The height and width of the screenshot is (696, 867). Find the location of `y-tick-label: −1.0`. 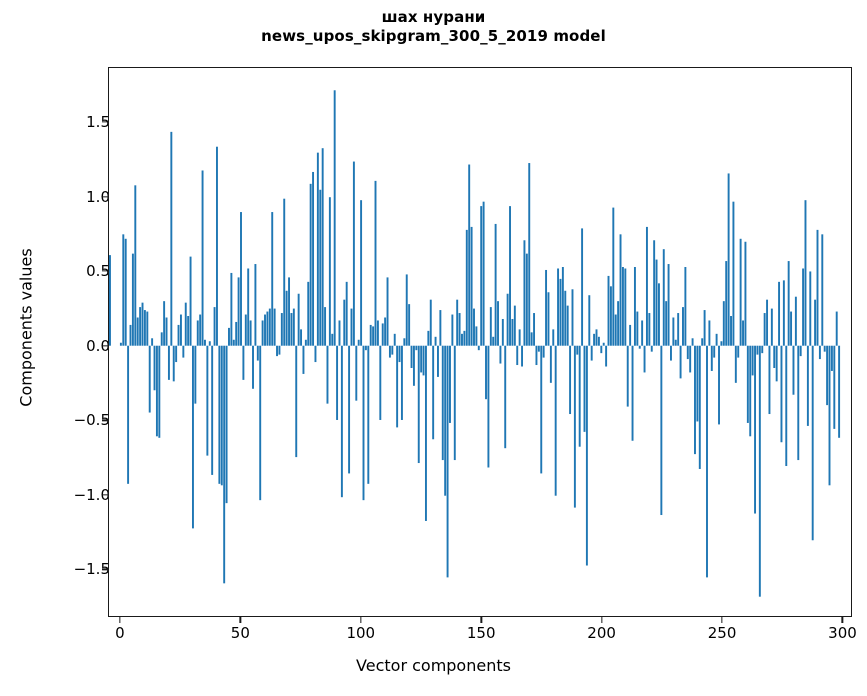

y-tick-label: −1.0 is located at coordinates (91, 494).